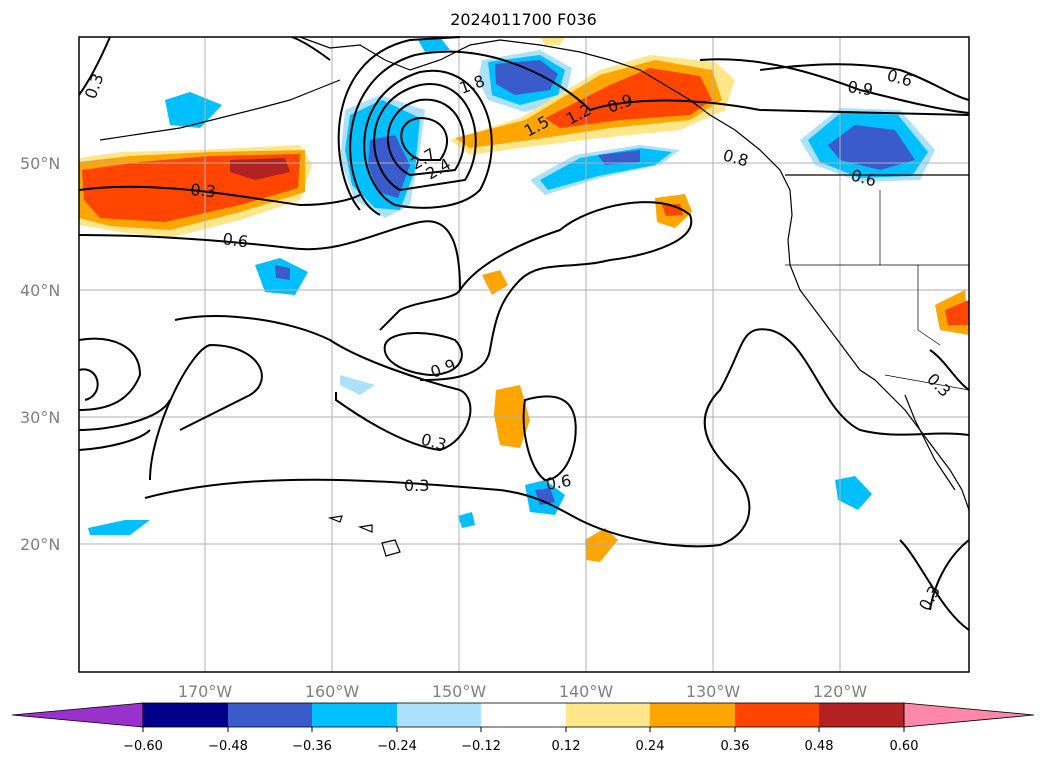 The image size is (1047, 765). What do you see at coordinates (323, 383) in the screenshot?
I see `contour-0-3-south` at bounding box center [323, 383].